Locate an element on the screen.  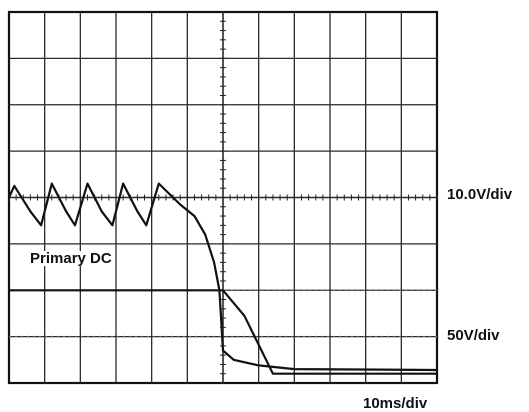
primary-dc-trace-label: Primary DC is located at coordinates (71, 258).